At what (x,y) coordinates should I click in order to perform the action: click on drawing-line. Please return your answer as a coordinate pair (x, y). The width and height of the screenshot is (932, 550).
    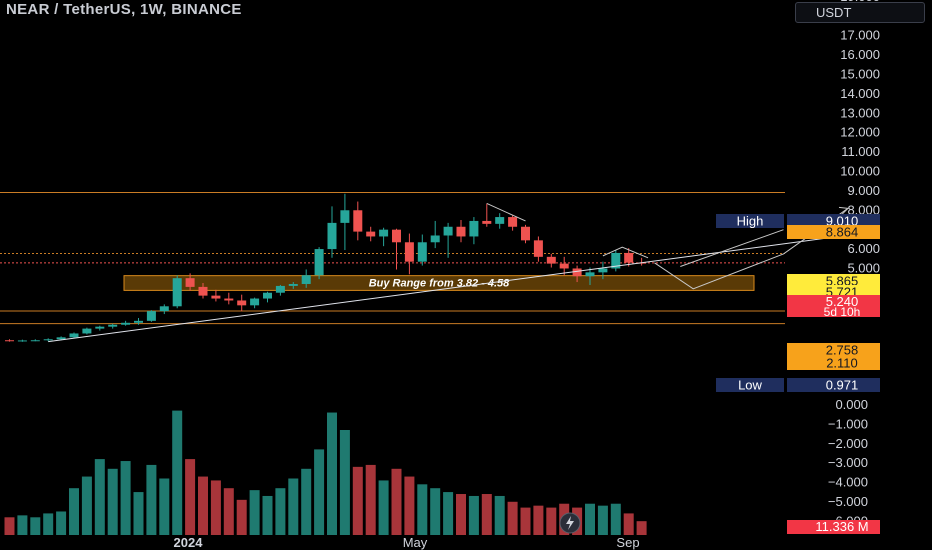
    Looking at the image, I should click on (506, 212).